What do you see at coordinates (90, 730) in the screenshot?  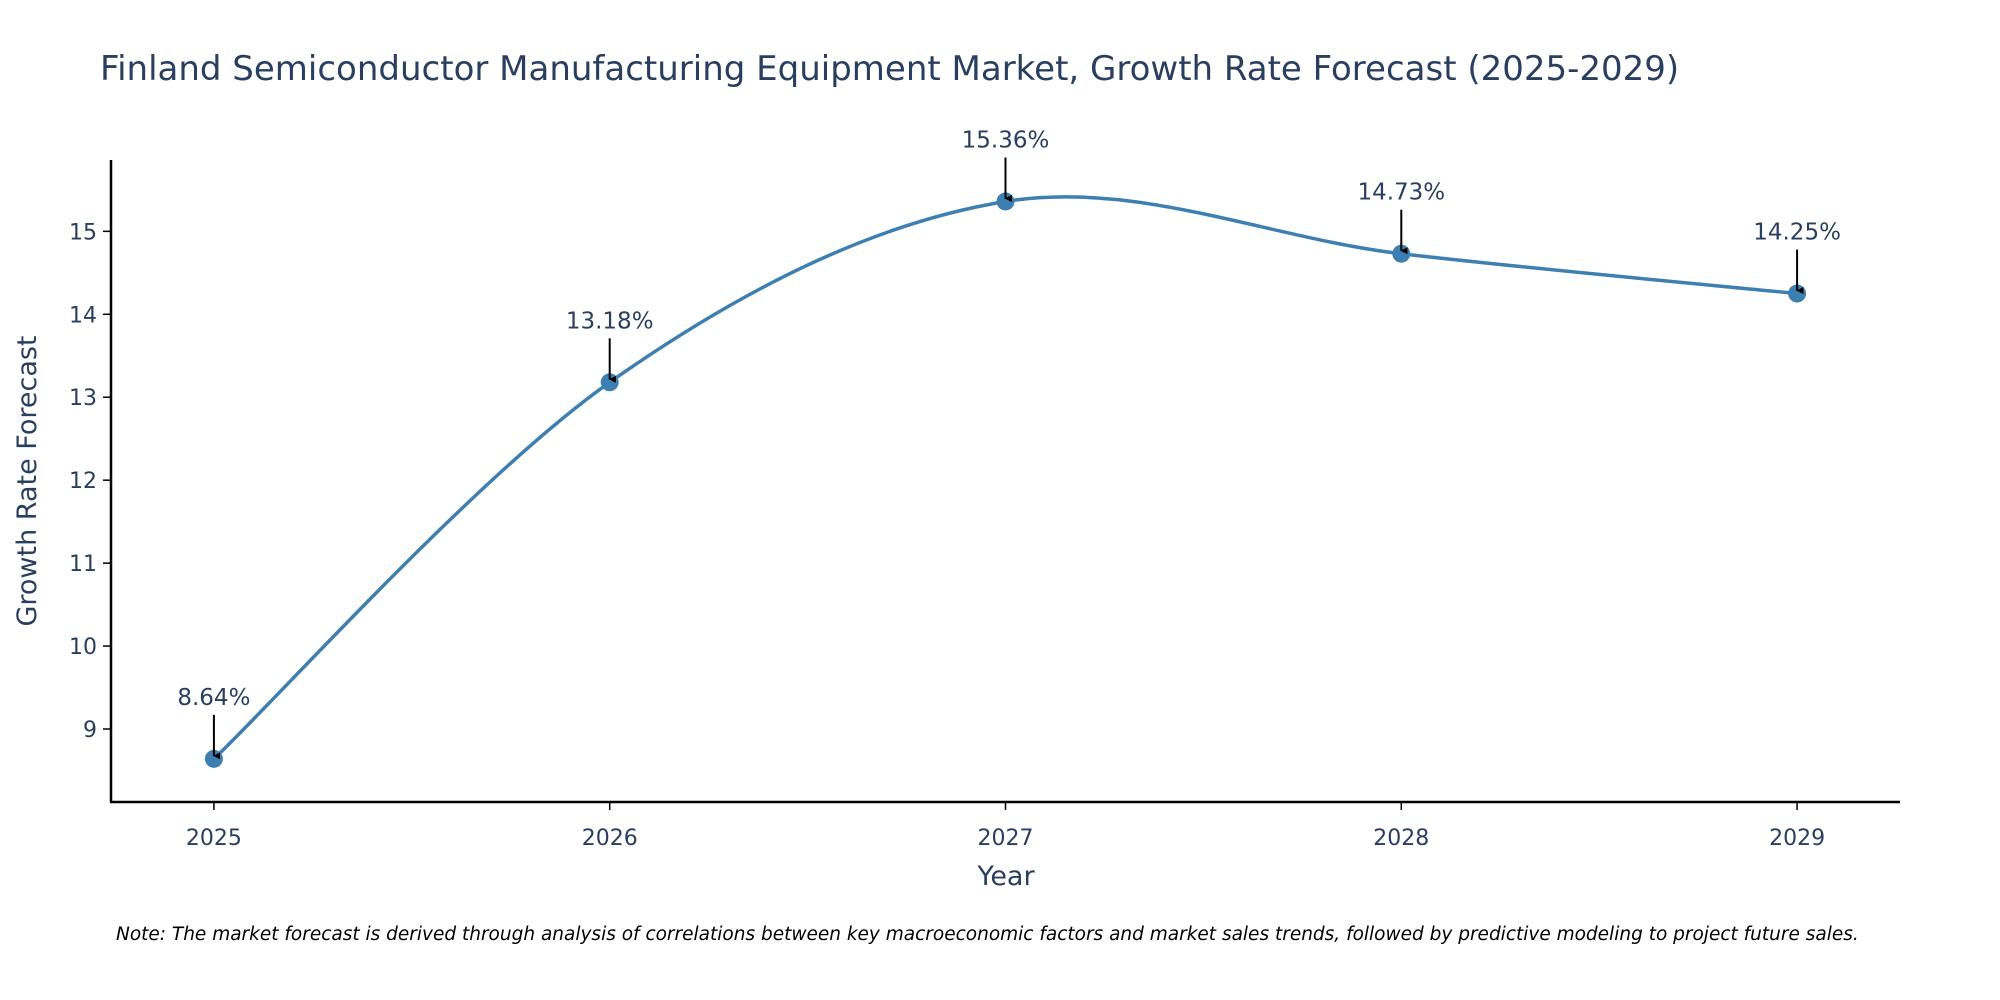 I see `y-tick-label: 9` at bounding box center [90, 730].